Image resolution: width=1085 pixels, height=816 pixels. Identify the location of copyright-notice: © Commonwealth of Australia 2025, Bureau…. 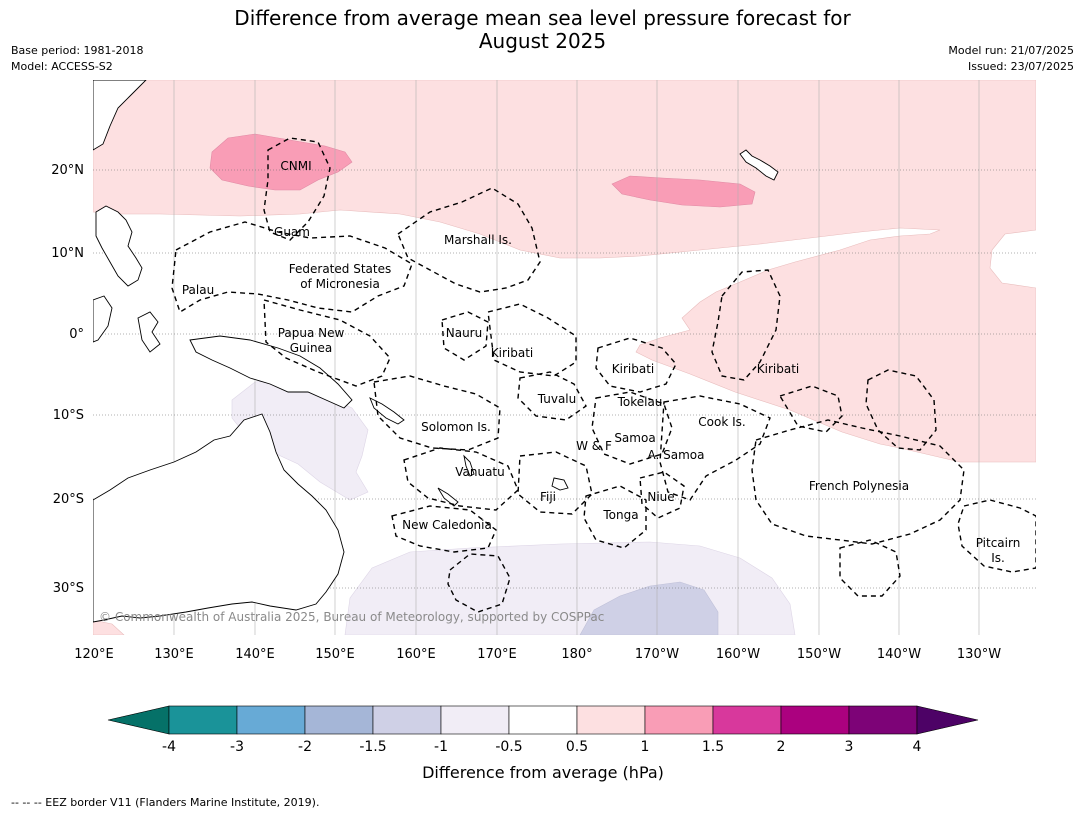
(351, 617).